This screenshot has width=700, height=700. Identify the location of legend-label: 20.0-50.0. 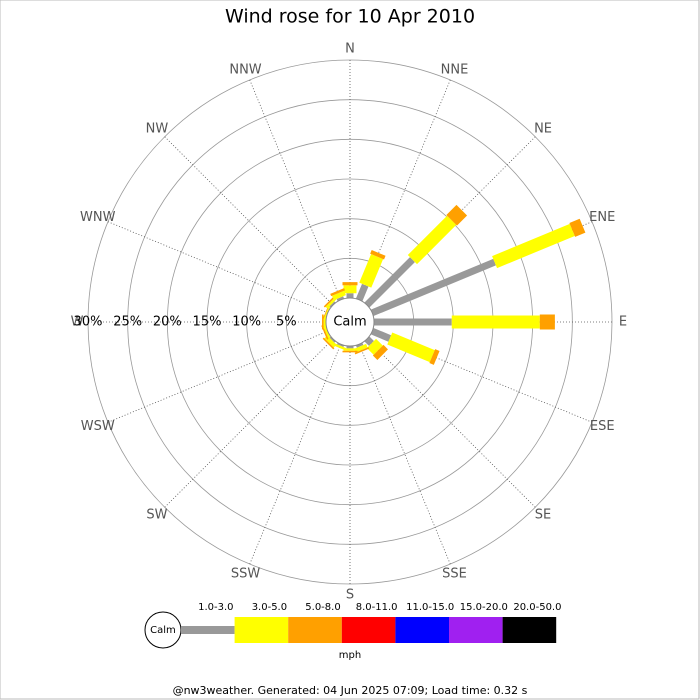
(537, 607).